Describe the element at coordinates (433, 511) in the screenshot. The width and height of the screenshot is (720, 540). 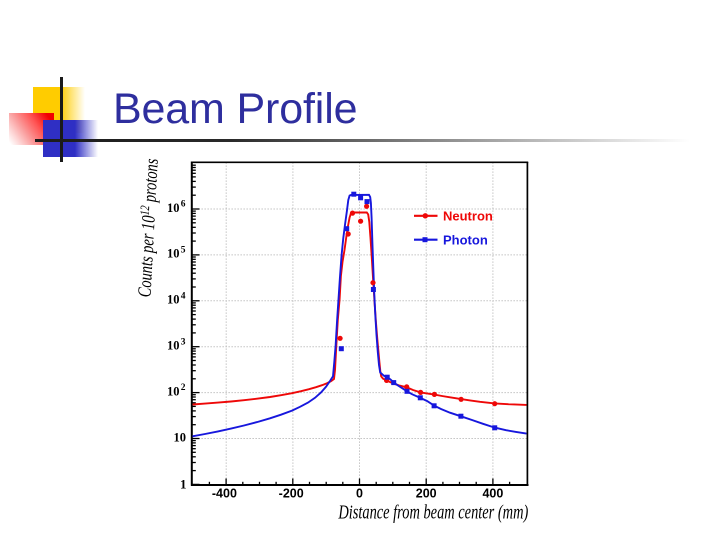
I see `svg-text: Distance from beam center (mm)` at that location.